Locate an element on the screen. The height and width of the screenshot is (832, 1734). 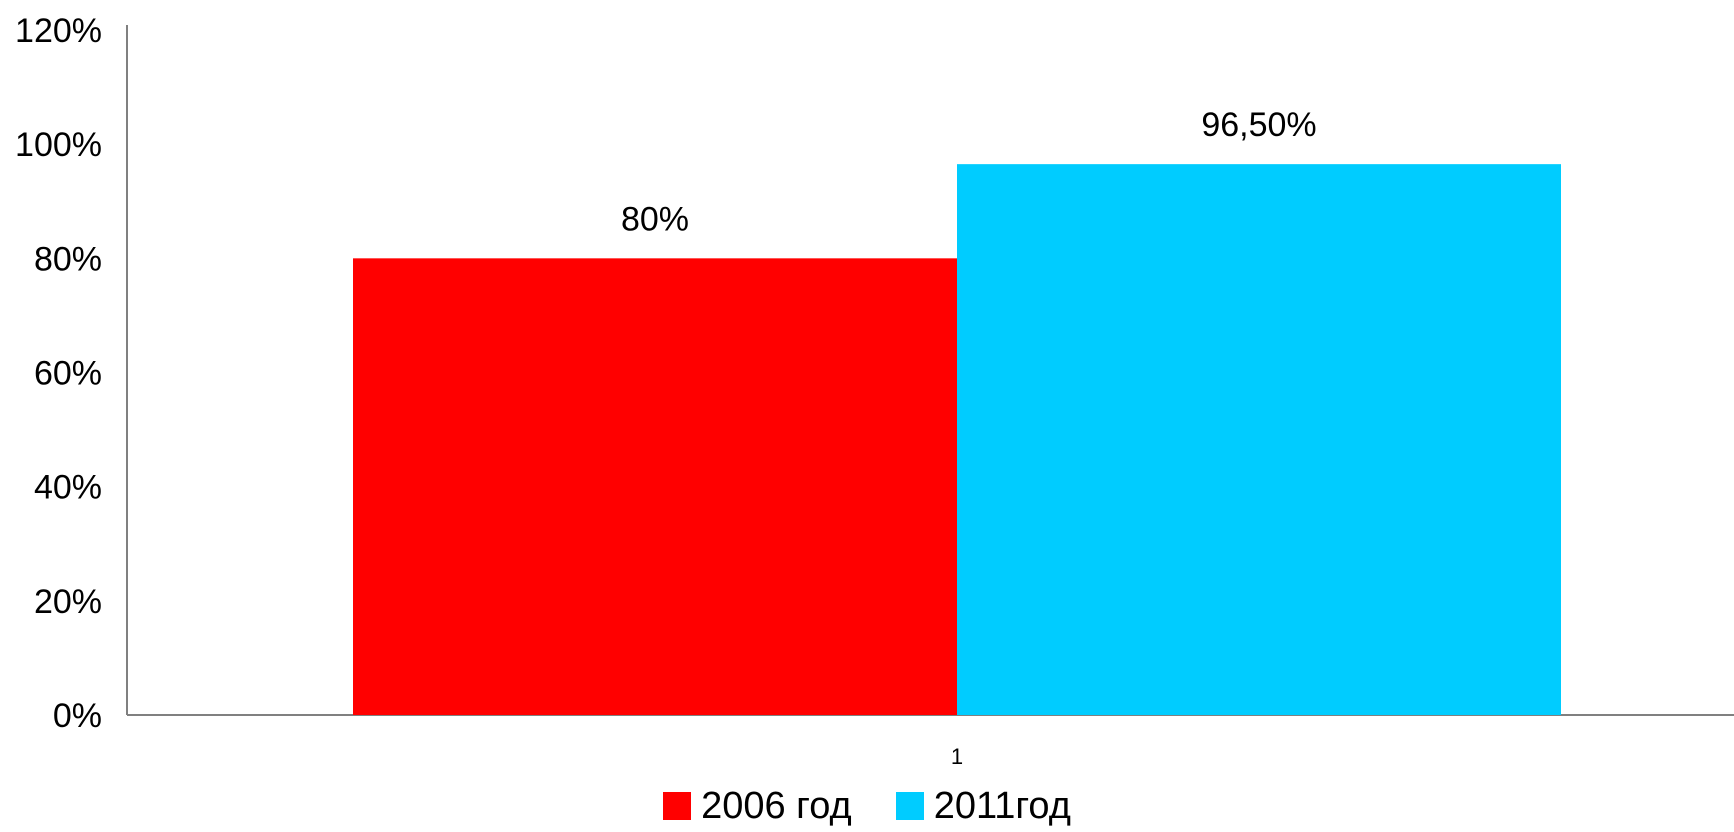
data-label-2011: 96,50% is located at coordinates (1258, 125).